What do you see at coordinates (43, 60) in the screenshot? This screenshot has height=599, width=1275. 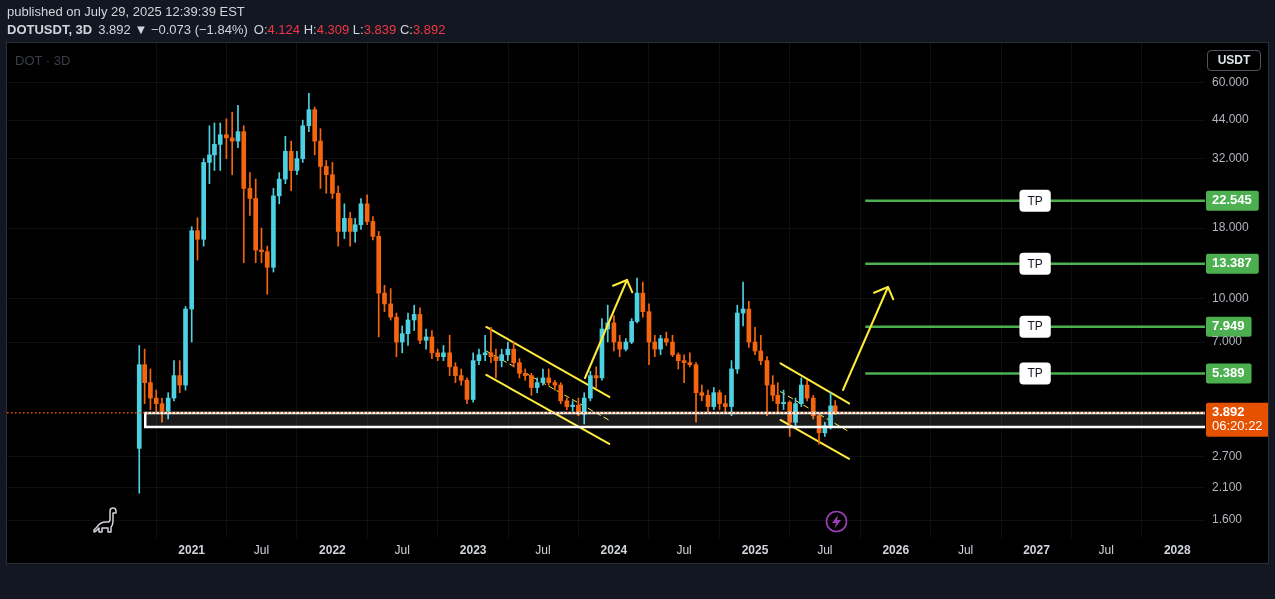 I see `annotation: DOT · 3D` at bounding box center [43, 60].